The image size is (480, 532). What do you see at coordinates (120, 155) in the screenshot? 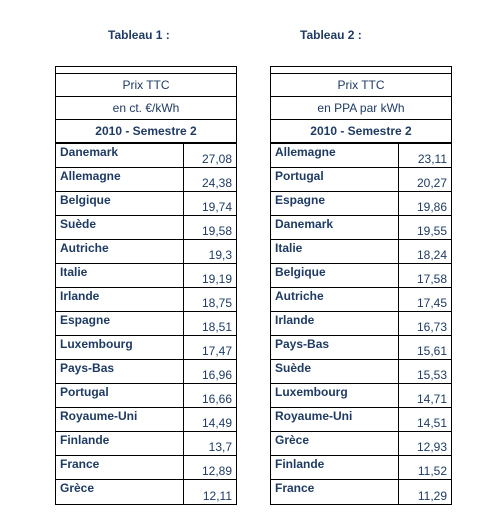
I see `country-cell: Danemark` at bounding box center [120, 155].